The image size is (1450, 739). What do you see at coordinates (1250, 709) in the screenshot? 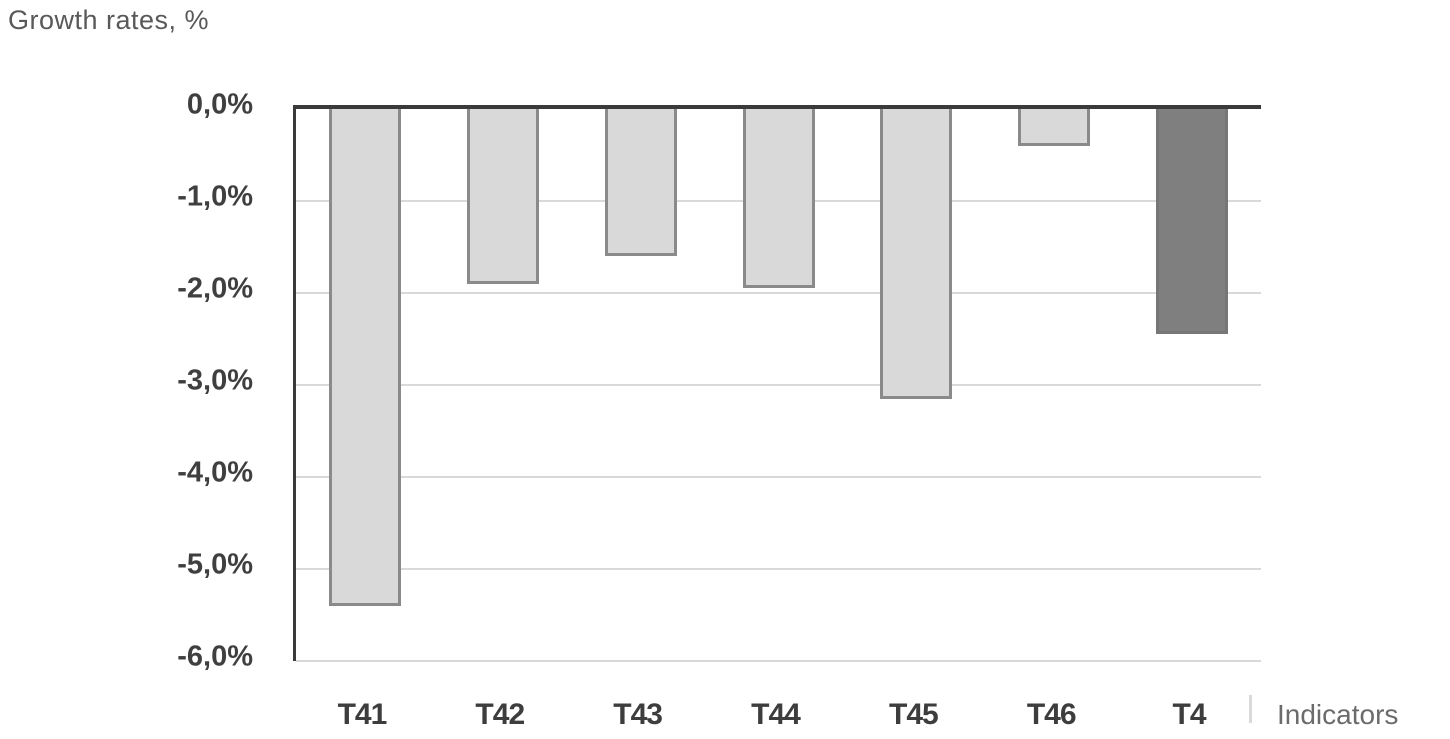
I see `axis-edge-tick` at bounding box center [1250, 709].